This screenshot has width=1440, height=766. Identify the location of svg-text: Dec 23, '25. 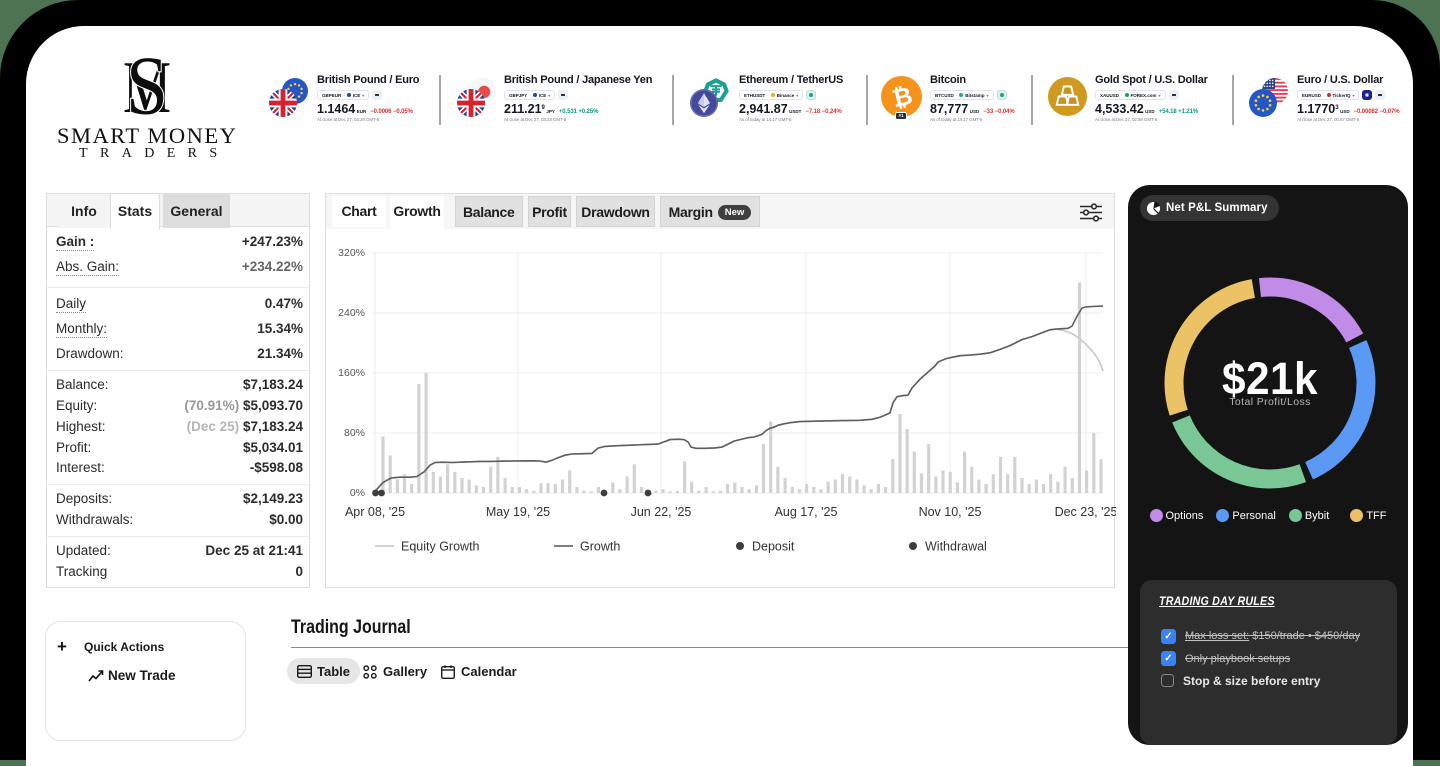
(1085, 512).